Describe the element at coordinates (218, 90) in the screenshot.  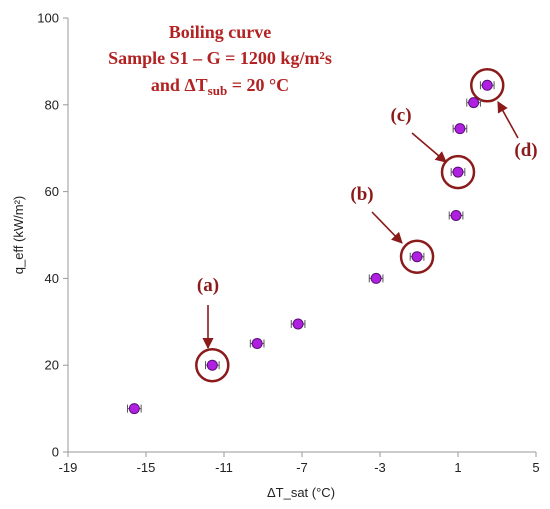
I see `title-line-3-subscript: sub` at that location.